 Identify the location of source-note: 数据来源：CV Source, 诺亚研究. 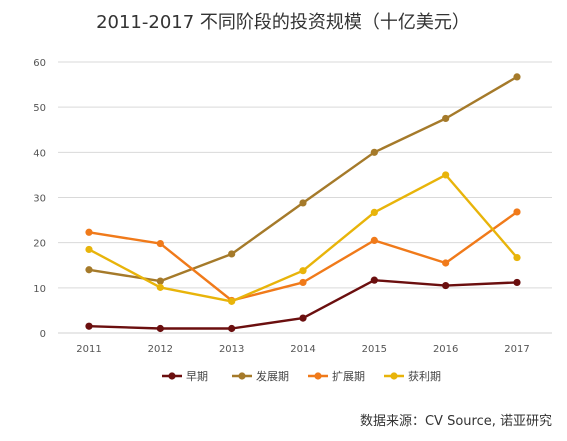
(456, 421).